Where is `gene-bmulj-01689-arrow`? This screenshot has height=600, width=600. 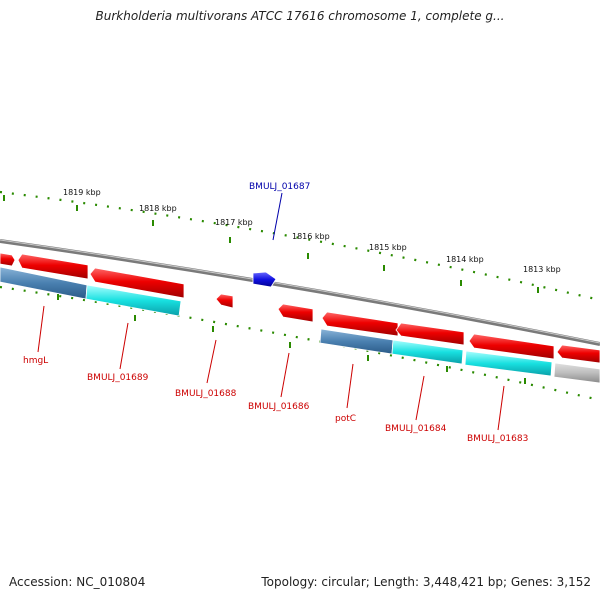 gene-bmulj-01689-arrow is located at coordinates (137, 283).